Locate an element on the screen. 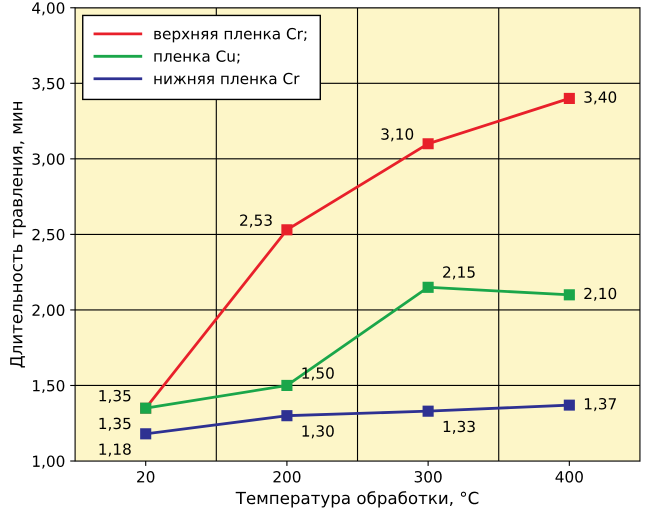  data-label: 1,18 is located at coordinates (115, 449).